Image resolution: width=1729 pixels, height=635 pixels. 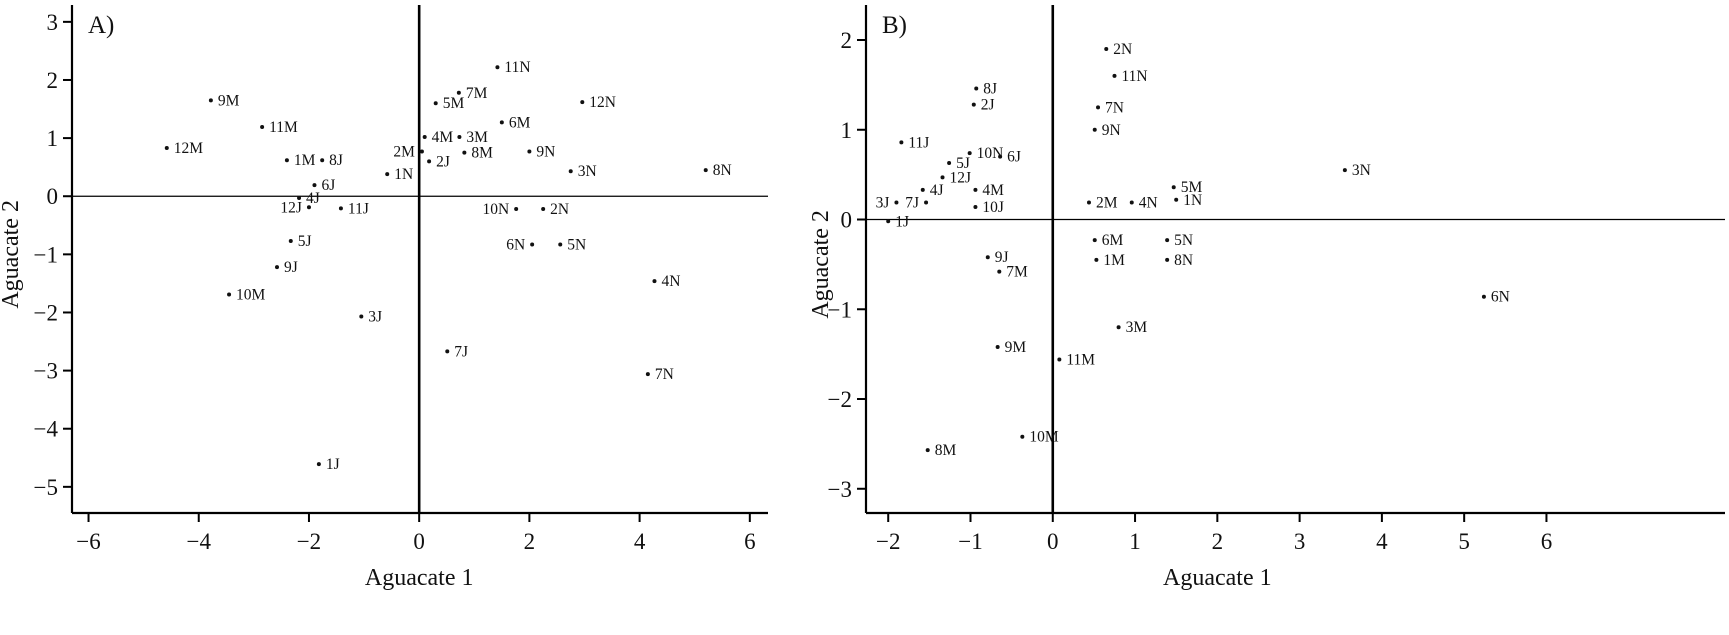 What do you see at coordinates (419, 541) in the screenshot?
I see `x-tick-label: 0` at bounding box center [419, 541].